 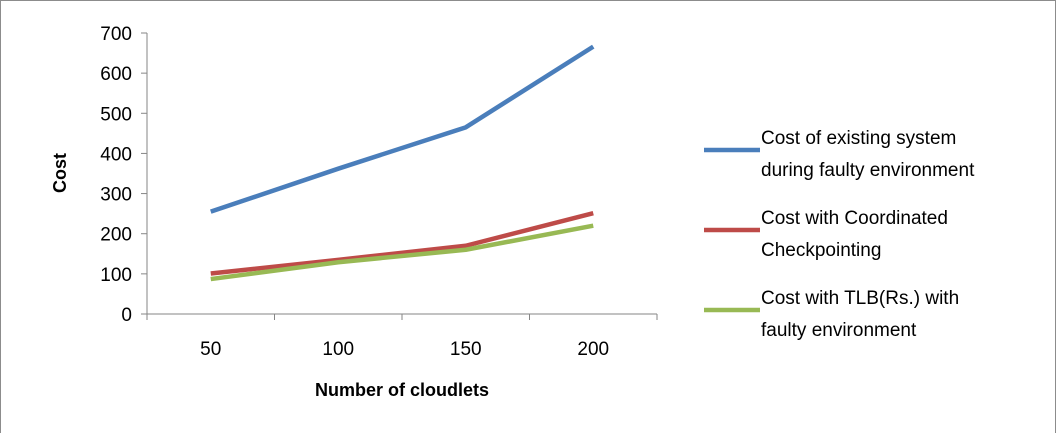 What do you see at coordinates (210, 349) in the screenshot?
I see `x-tick-label: 50` at bounding box center [210, 349].